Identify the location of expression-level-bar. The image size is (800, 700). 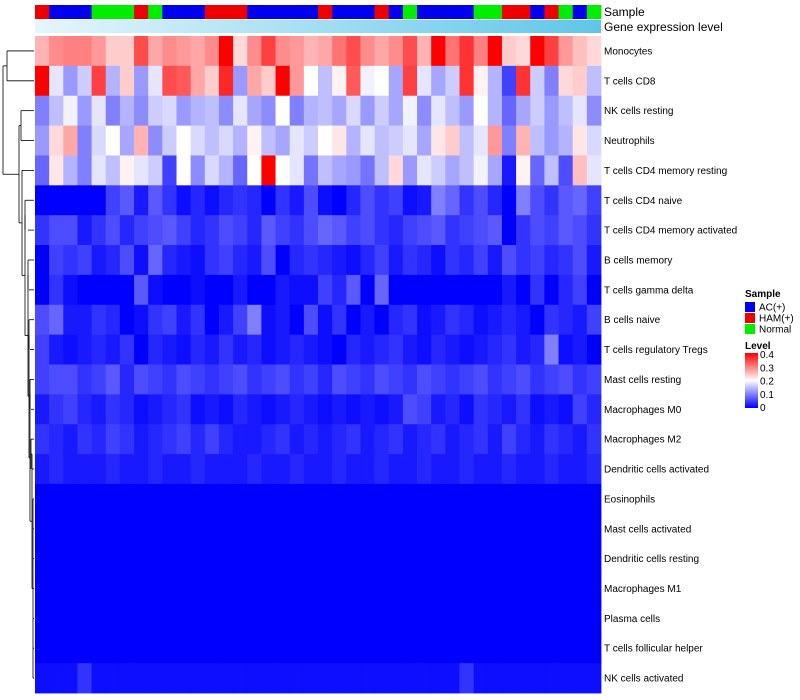
(318, 26).